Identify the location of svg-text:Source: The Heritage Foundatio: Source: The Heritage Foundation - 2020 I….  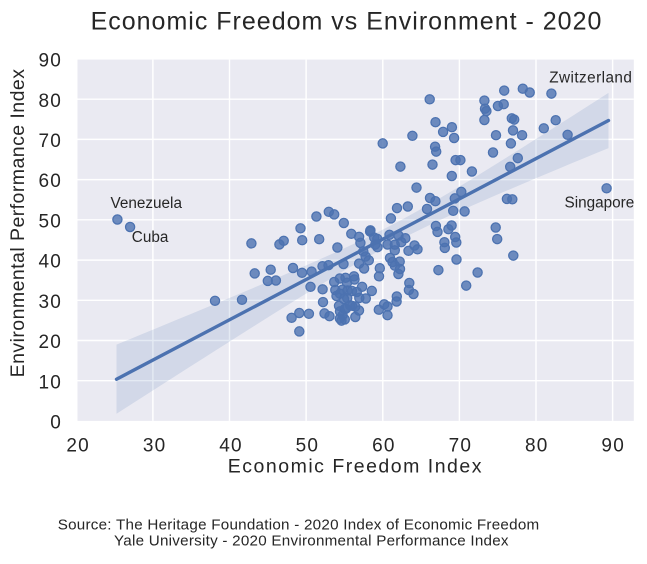
(299, 524).